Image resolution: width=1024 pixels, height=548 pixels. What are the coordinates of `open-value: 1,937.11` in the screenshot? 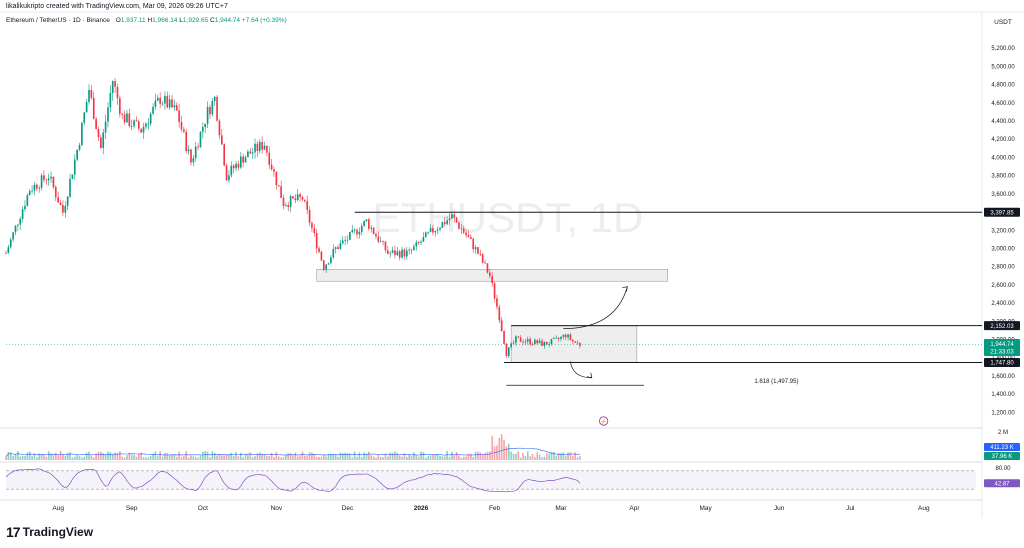 It's located at (133, 20).